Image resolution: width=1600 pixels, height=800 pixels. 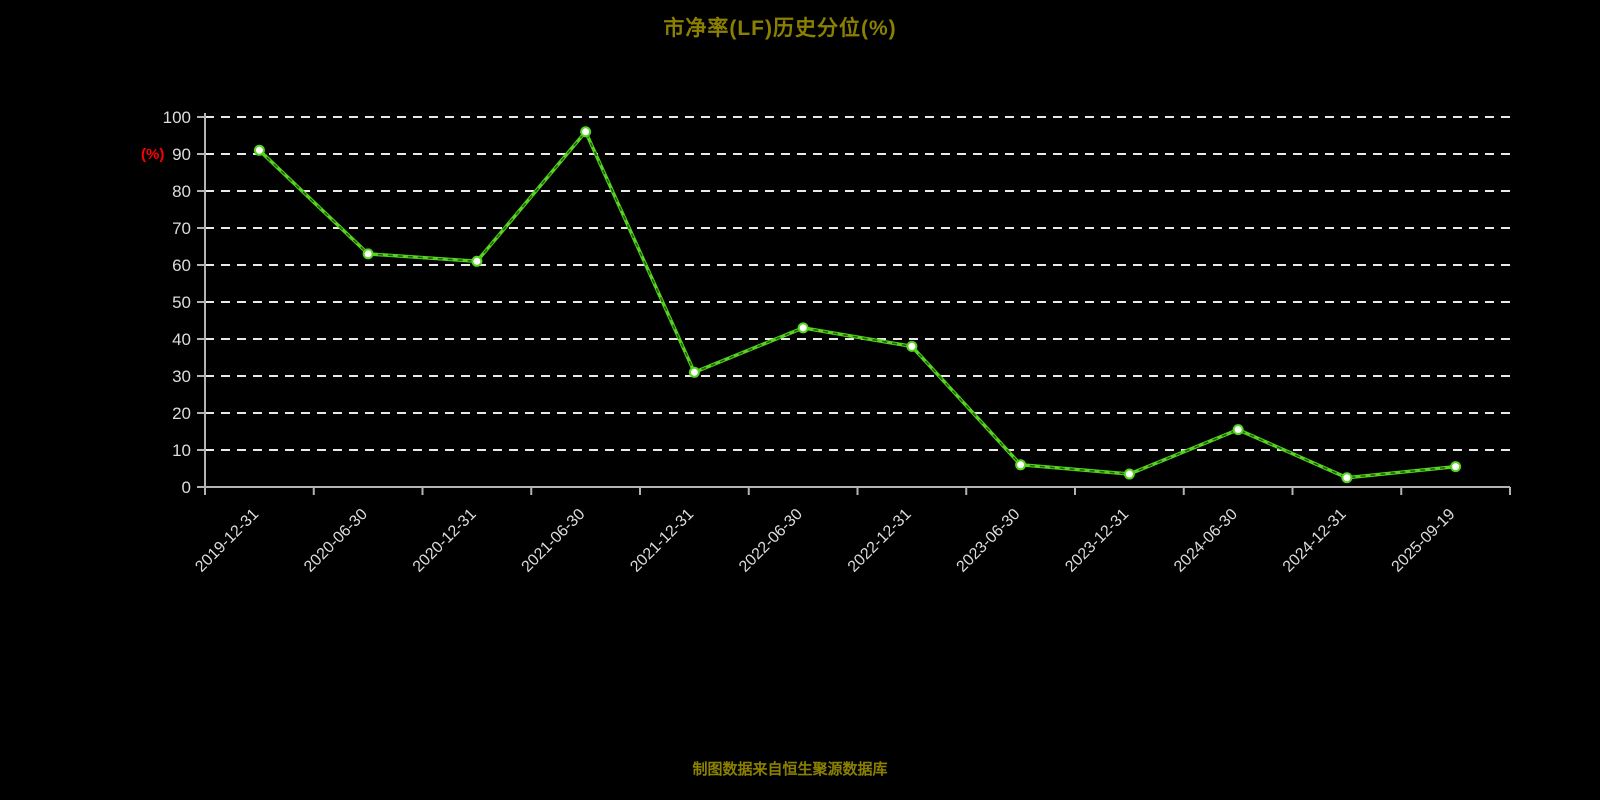 I want to click on x-tick-label-8: 2023-12-31, so click(x=1097, y=541).